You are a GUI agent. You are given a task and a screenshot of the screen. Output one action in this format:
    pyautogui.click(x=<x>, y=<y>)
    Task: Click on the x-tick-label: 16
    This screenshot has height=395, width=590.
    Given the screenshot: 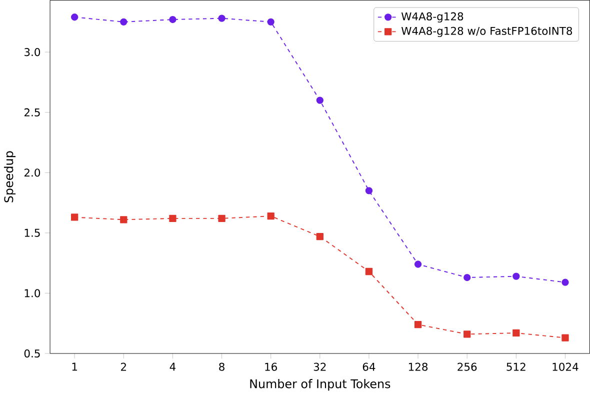 What is the action you would take?
    pyautogui.click(x=271, y=367)
    